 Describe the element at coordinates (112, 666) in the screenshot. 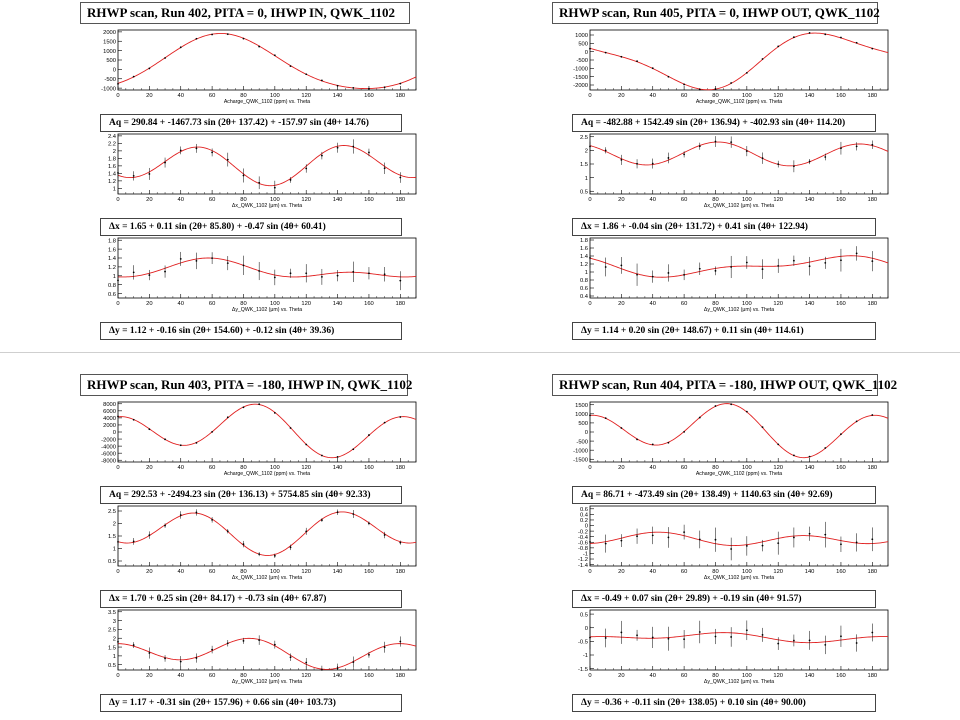

I see `y-tick-label: 0.5` at that location.